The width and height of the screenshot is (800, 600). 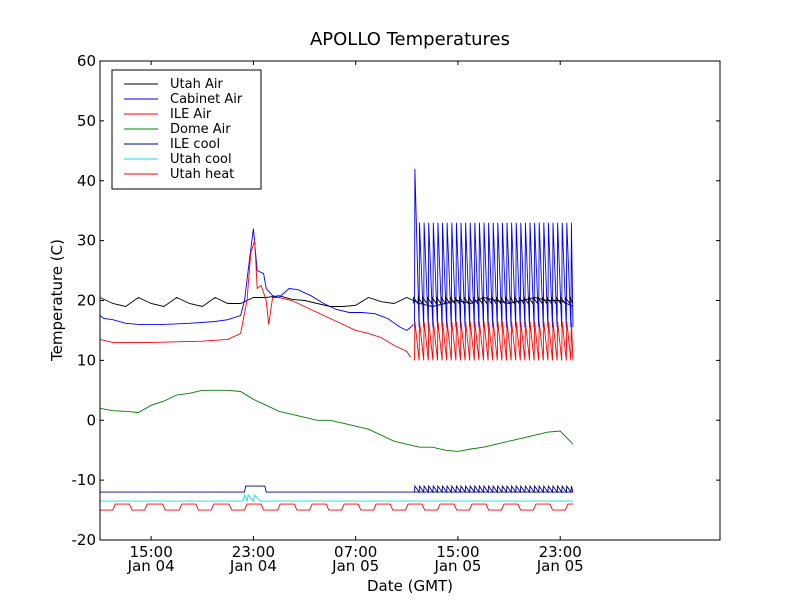 I want to click on series-oscillation-cabinet-air, so click(x=494, y=248).